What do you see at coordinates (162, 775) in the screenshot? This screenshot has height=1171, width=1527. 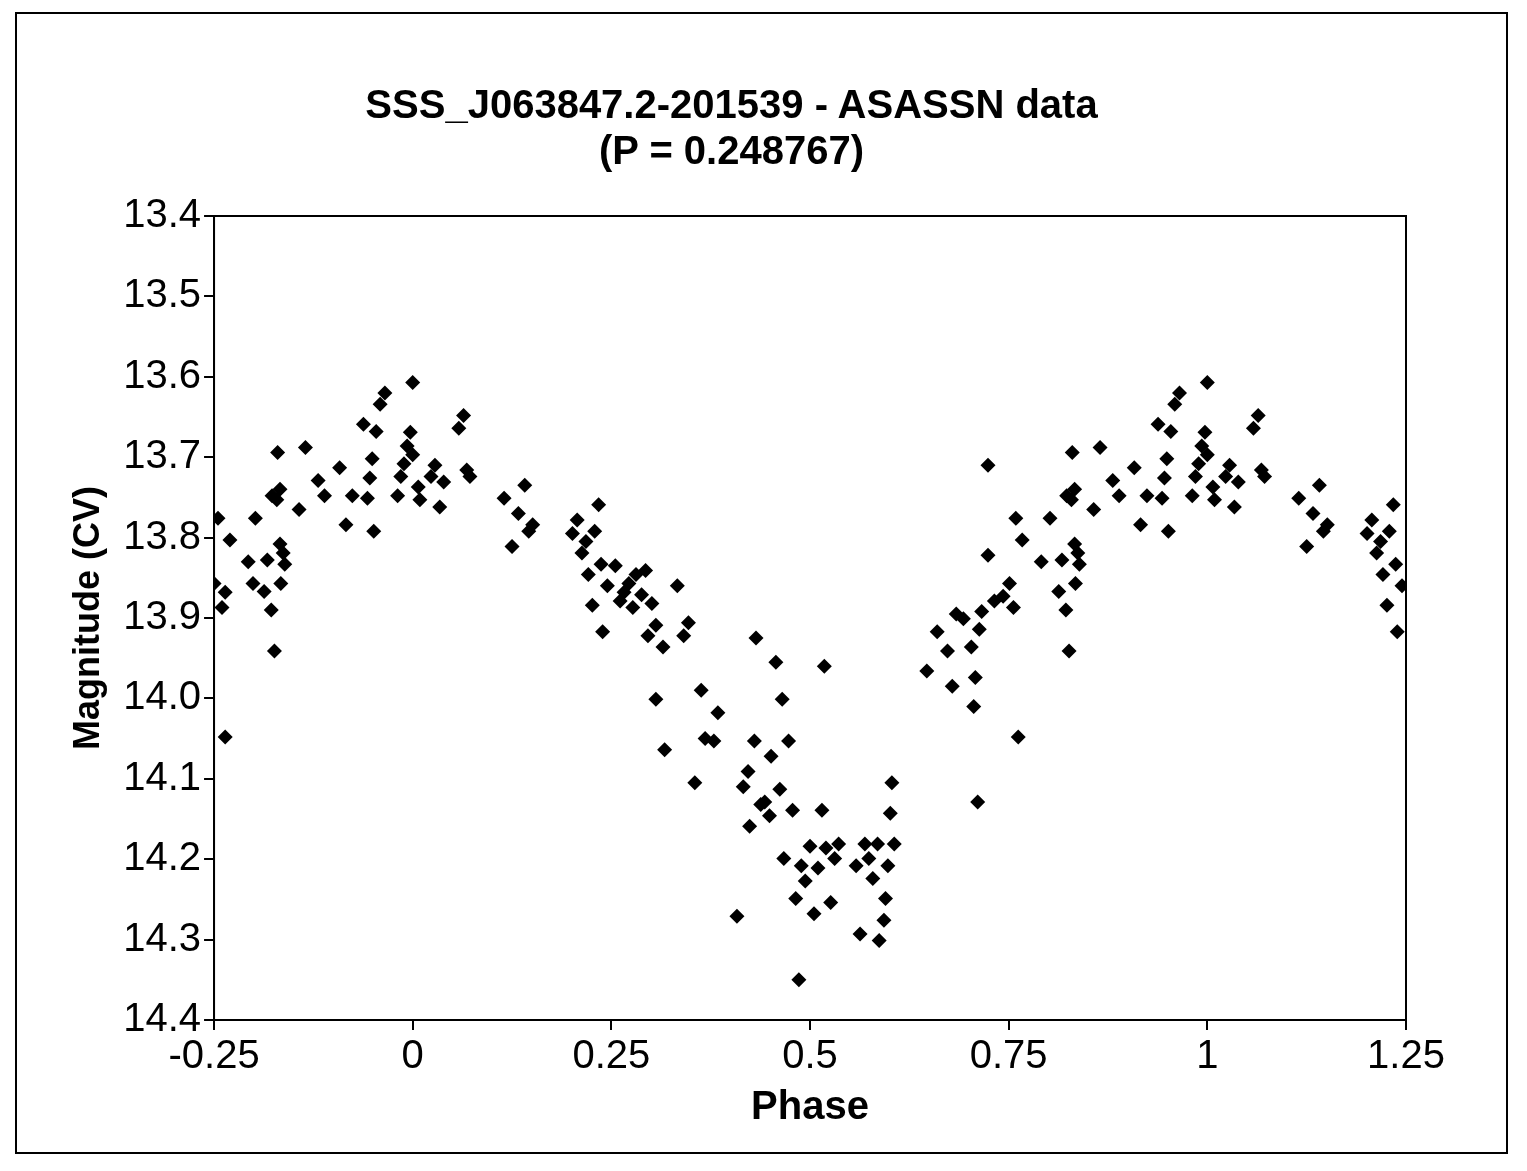 I see `y-tick-label: 14.1` at bounding box center [162, 775].